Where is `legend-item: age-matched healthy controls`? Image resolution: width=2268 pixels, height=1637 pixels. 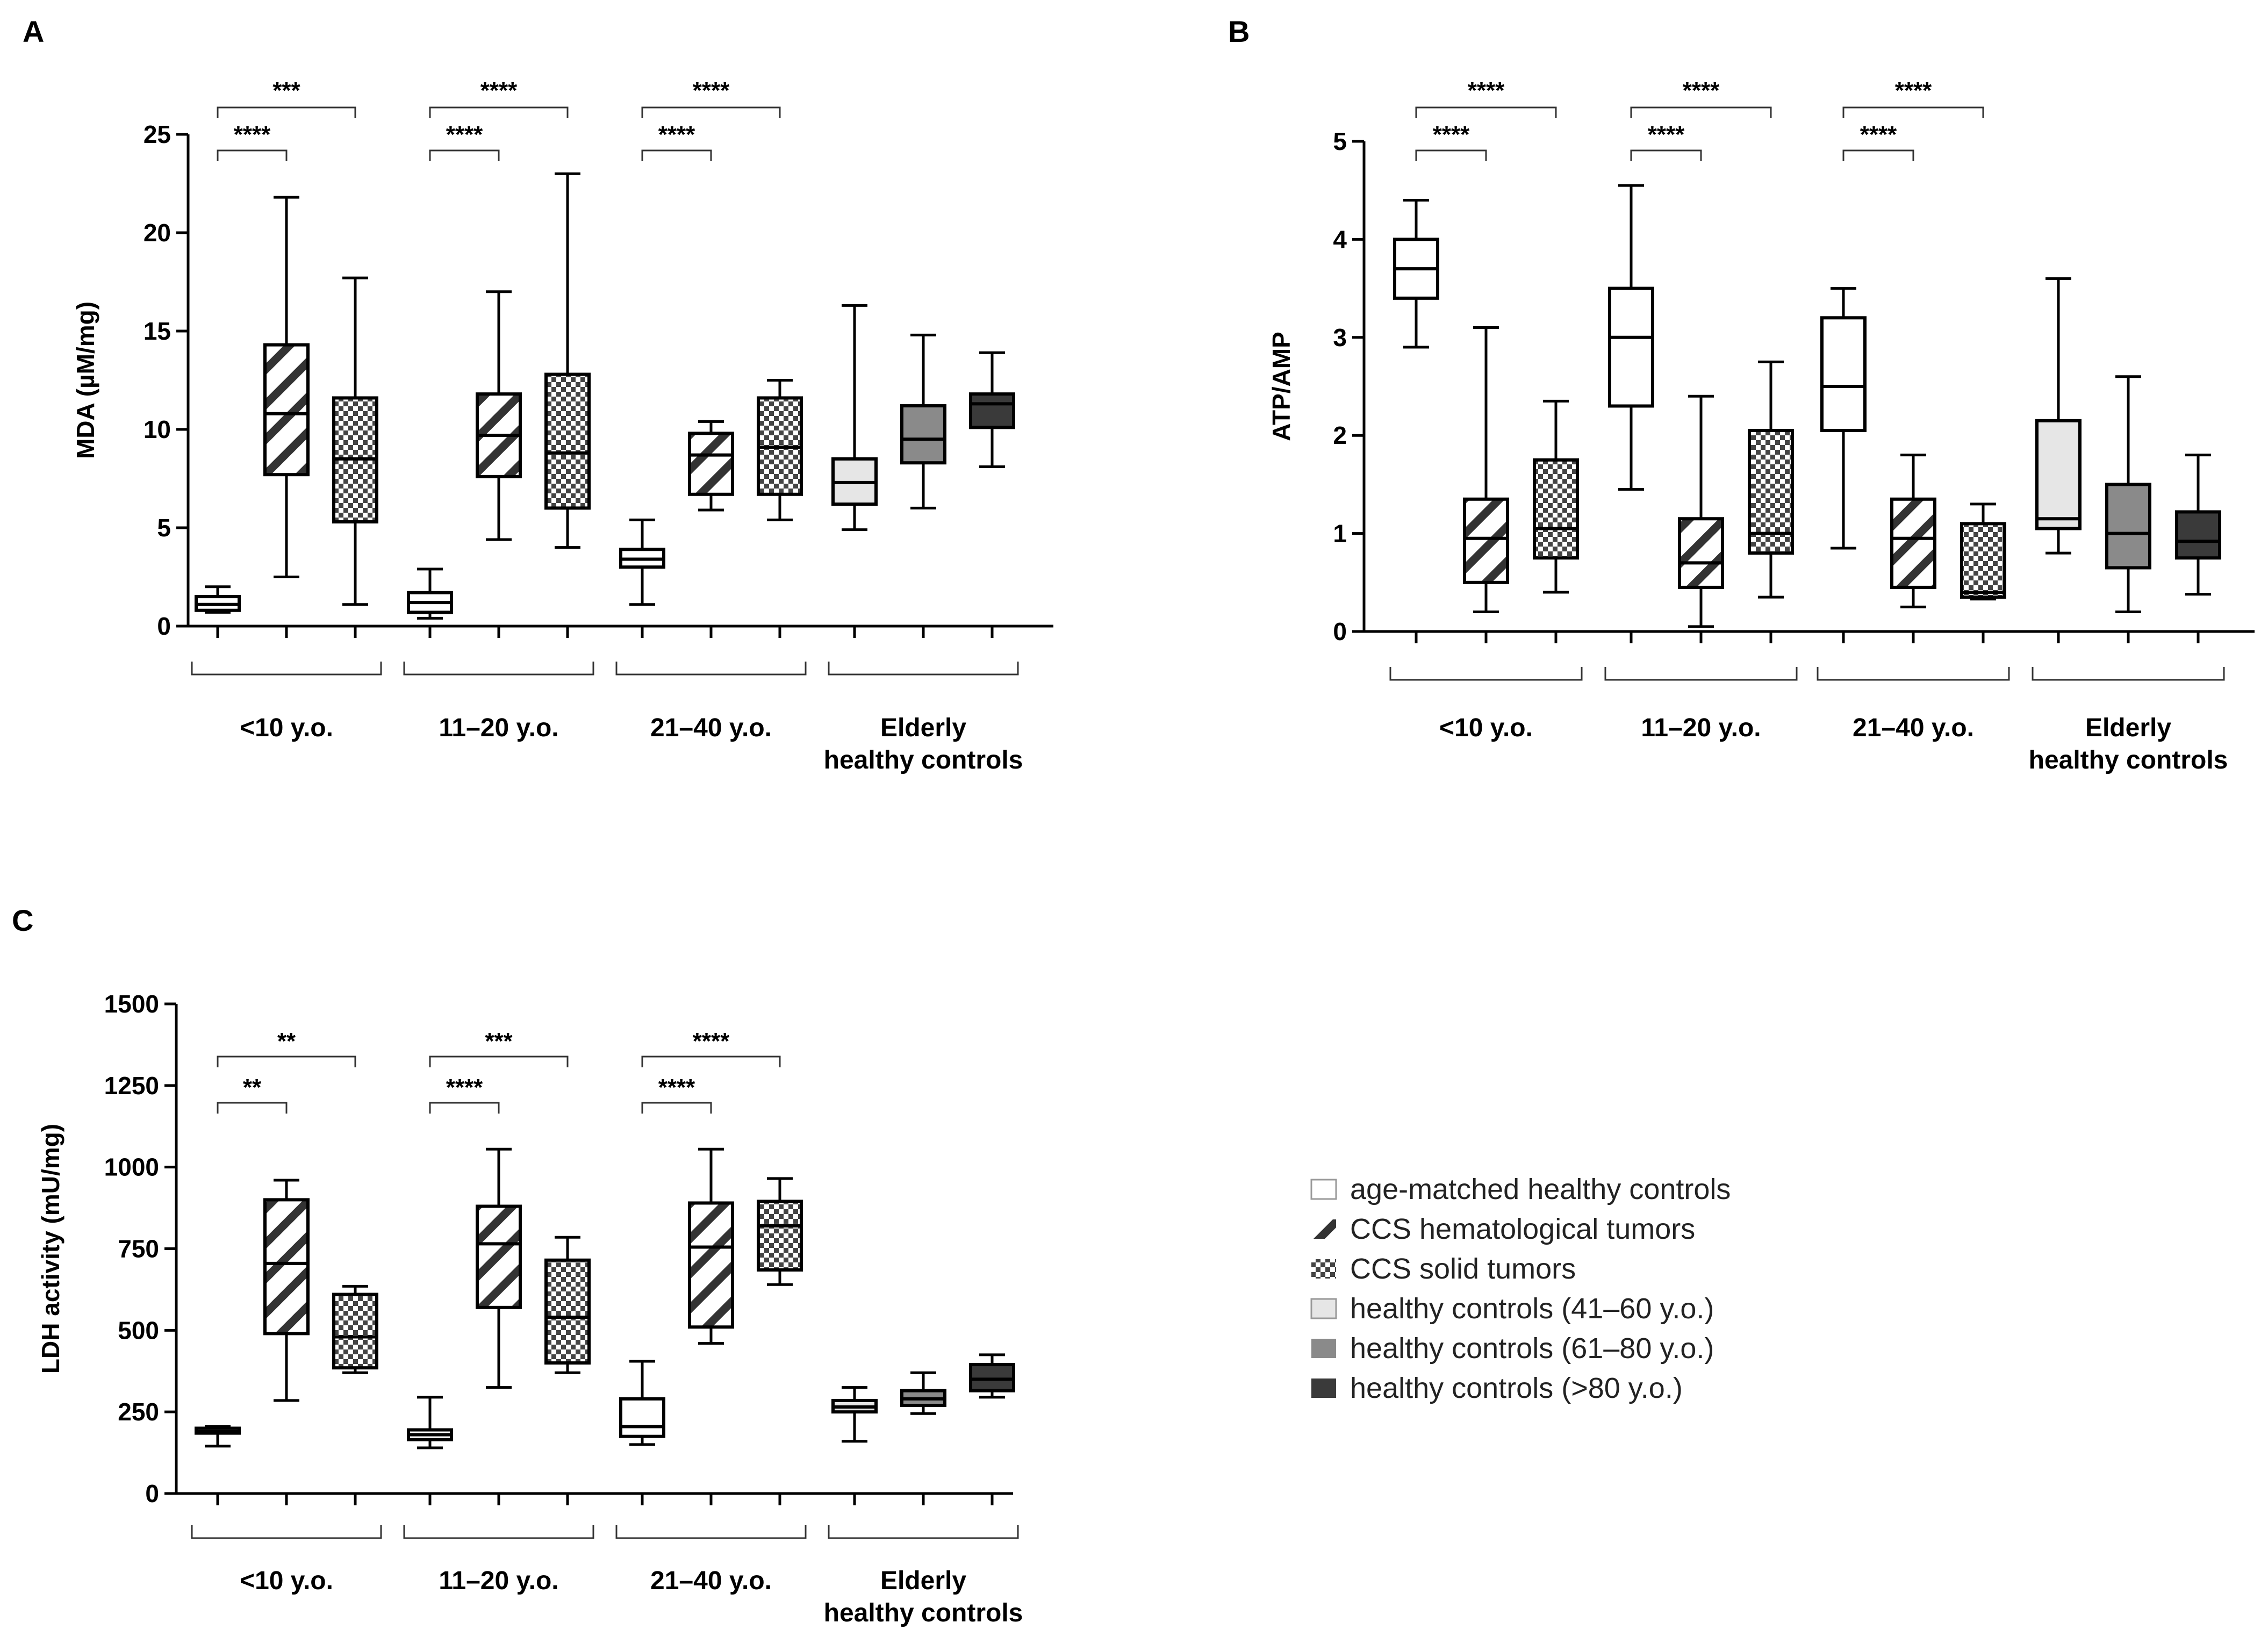
legend-item: age-matched healthy controls is located at coordinates (1520, 1189).